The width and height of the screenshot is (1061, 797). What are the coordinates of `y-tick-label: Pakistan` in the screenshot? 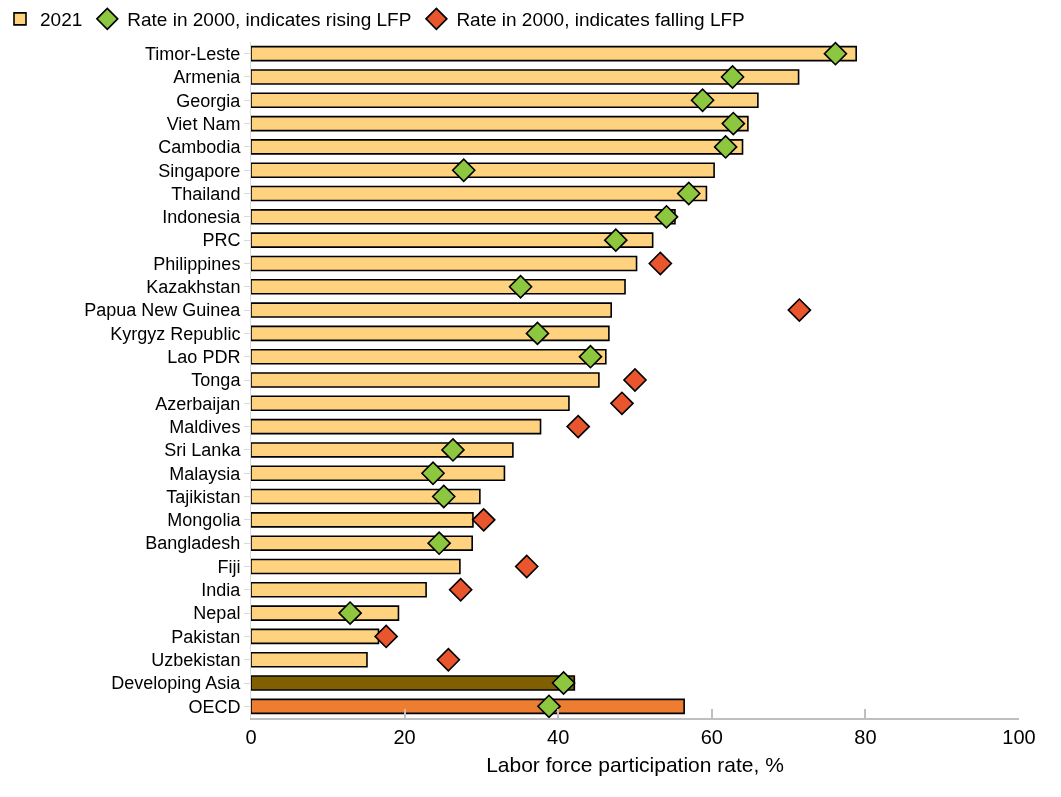 It's located at (206, 636).